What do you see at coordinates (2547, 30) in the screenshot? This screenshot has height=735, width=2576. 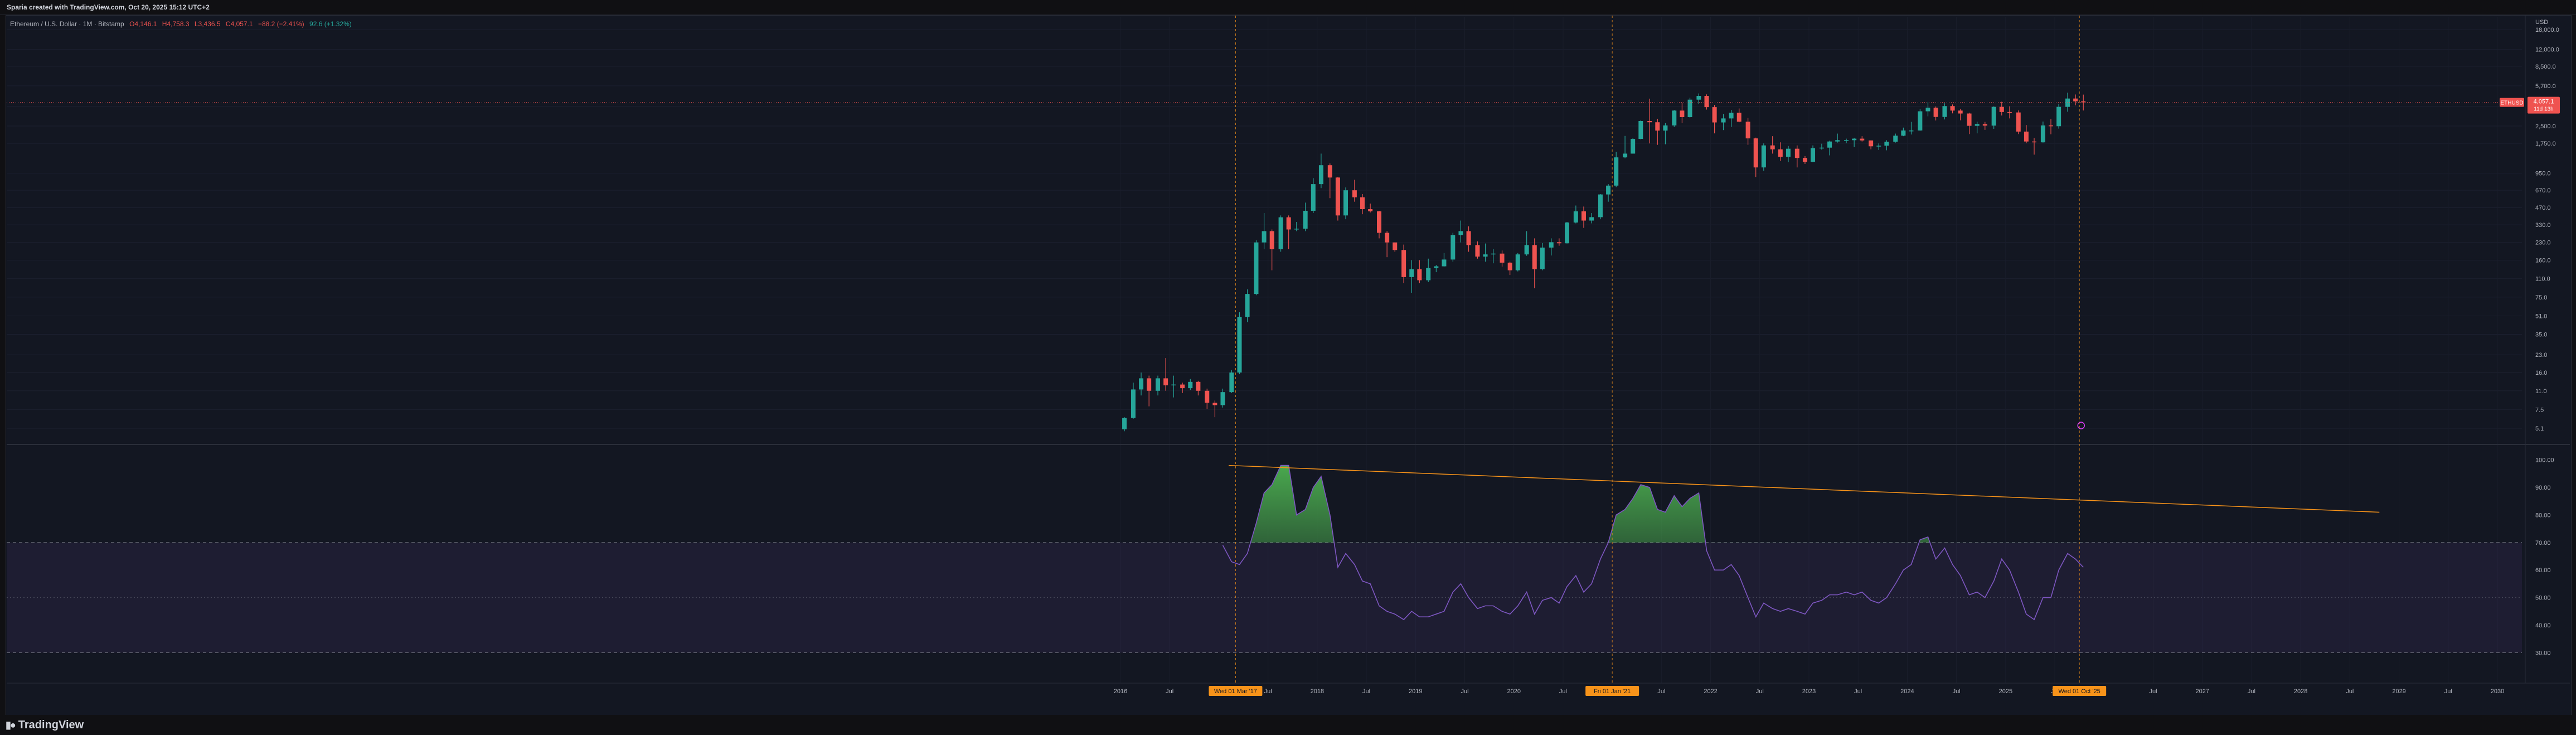 I see `price-tick-label: 18,000.0` at bounding box center [2547, 30].